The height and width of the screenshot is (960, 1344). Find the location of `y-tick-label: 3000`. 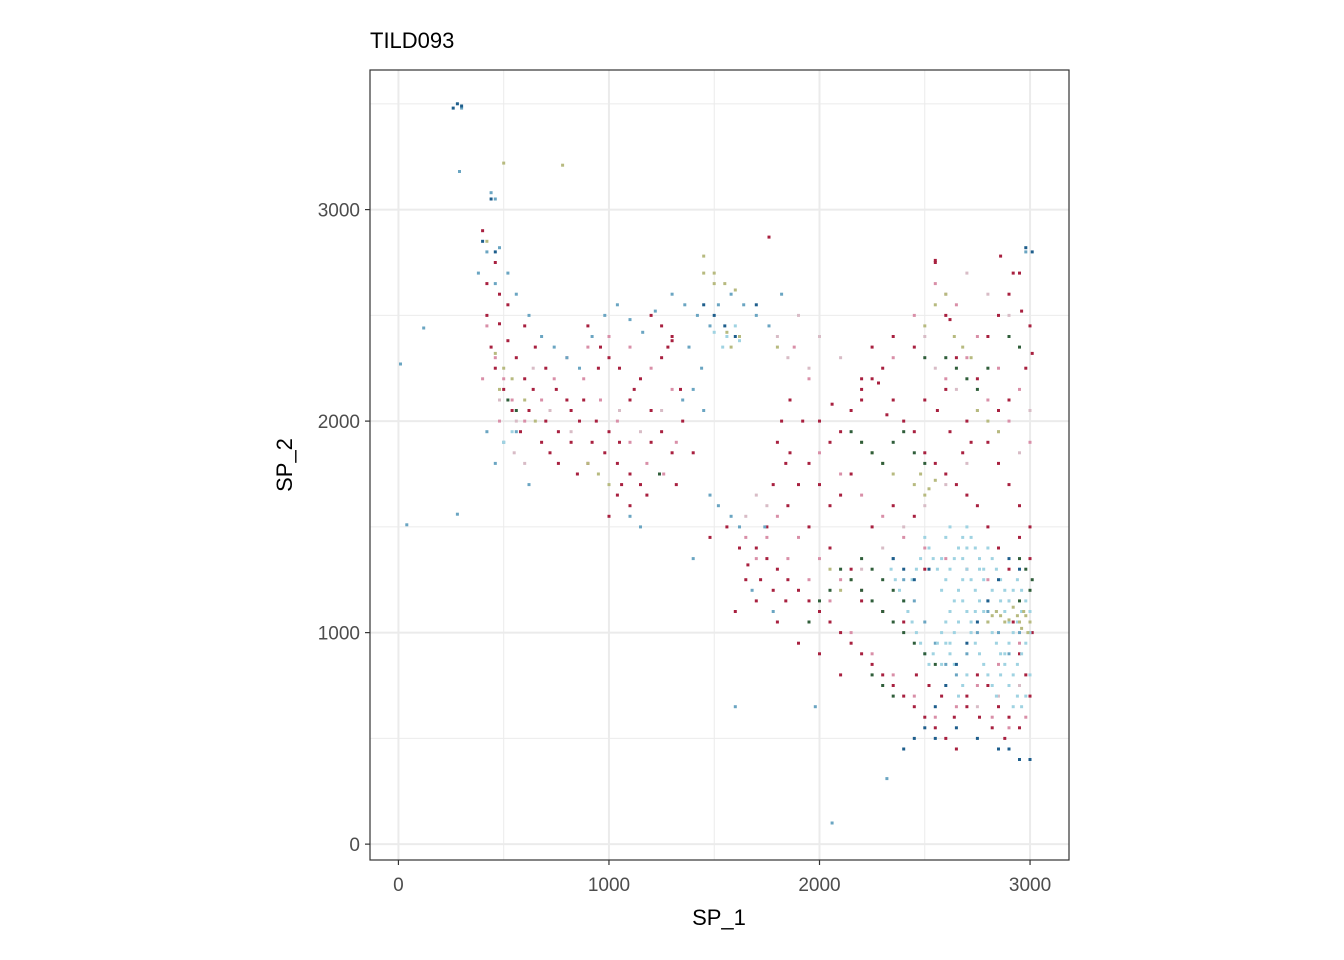

y-tick-label: 3000 is located at coordinates (339, 211).